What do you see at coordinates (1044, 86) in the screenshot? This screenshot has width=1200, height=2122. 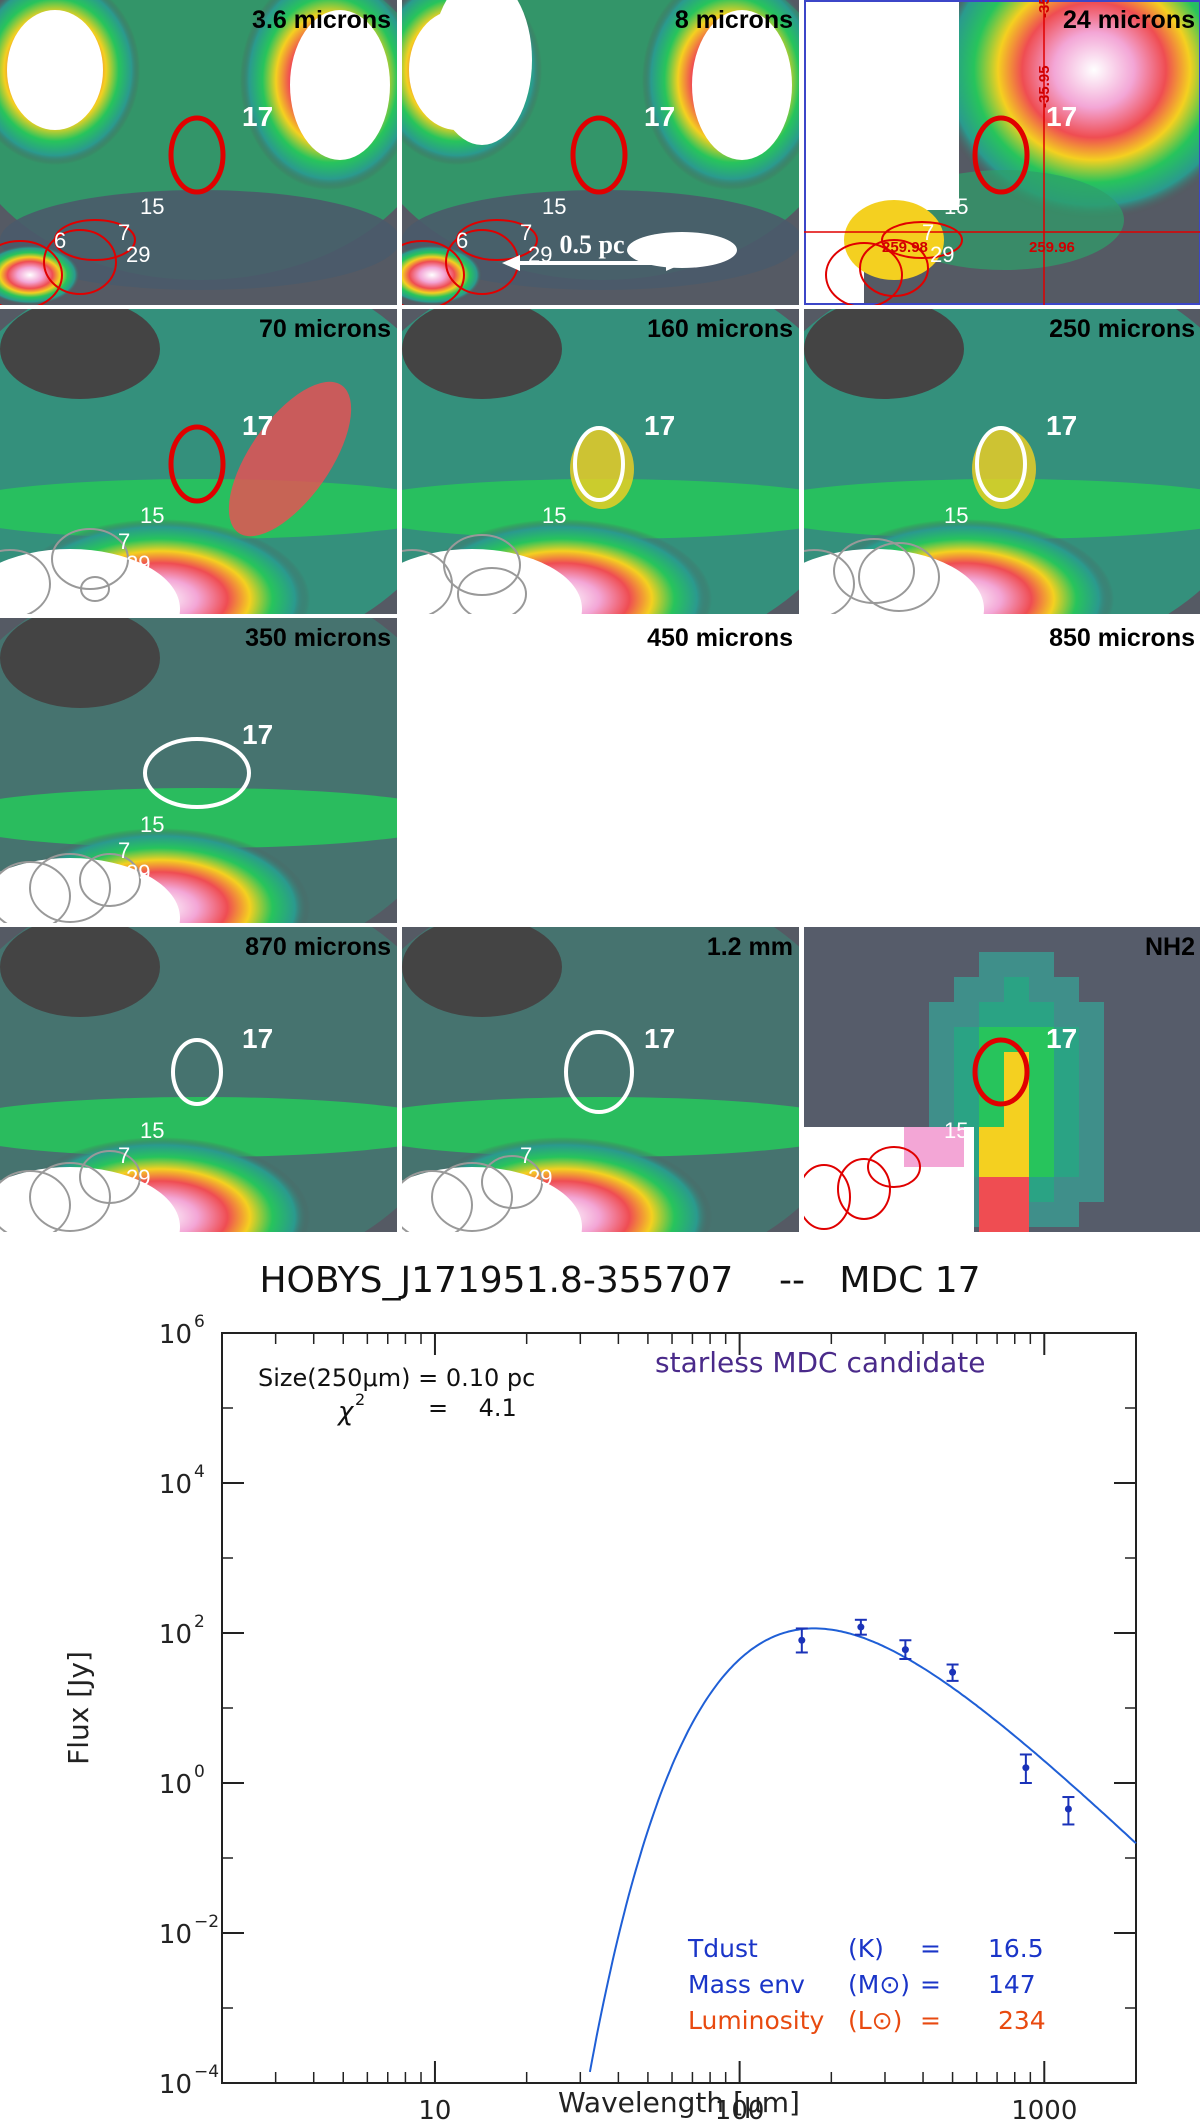 I see `coordinate-label: -35.95` at bounding box center [1044, 86].